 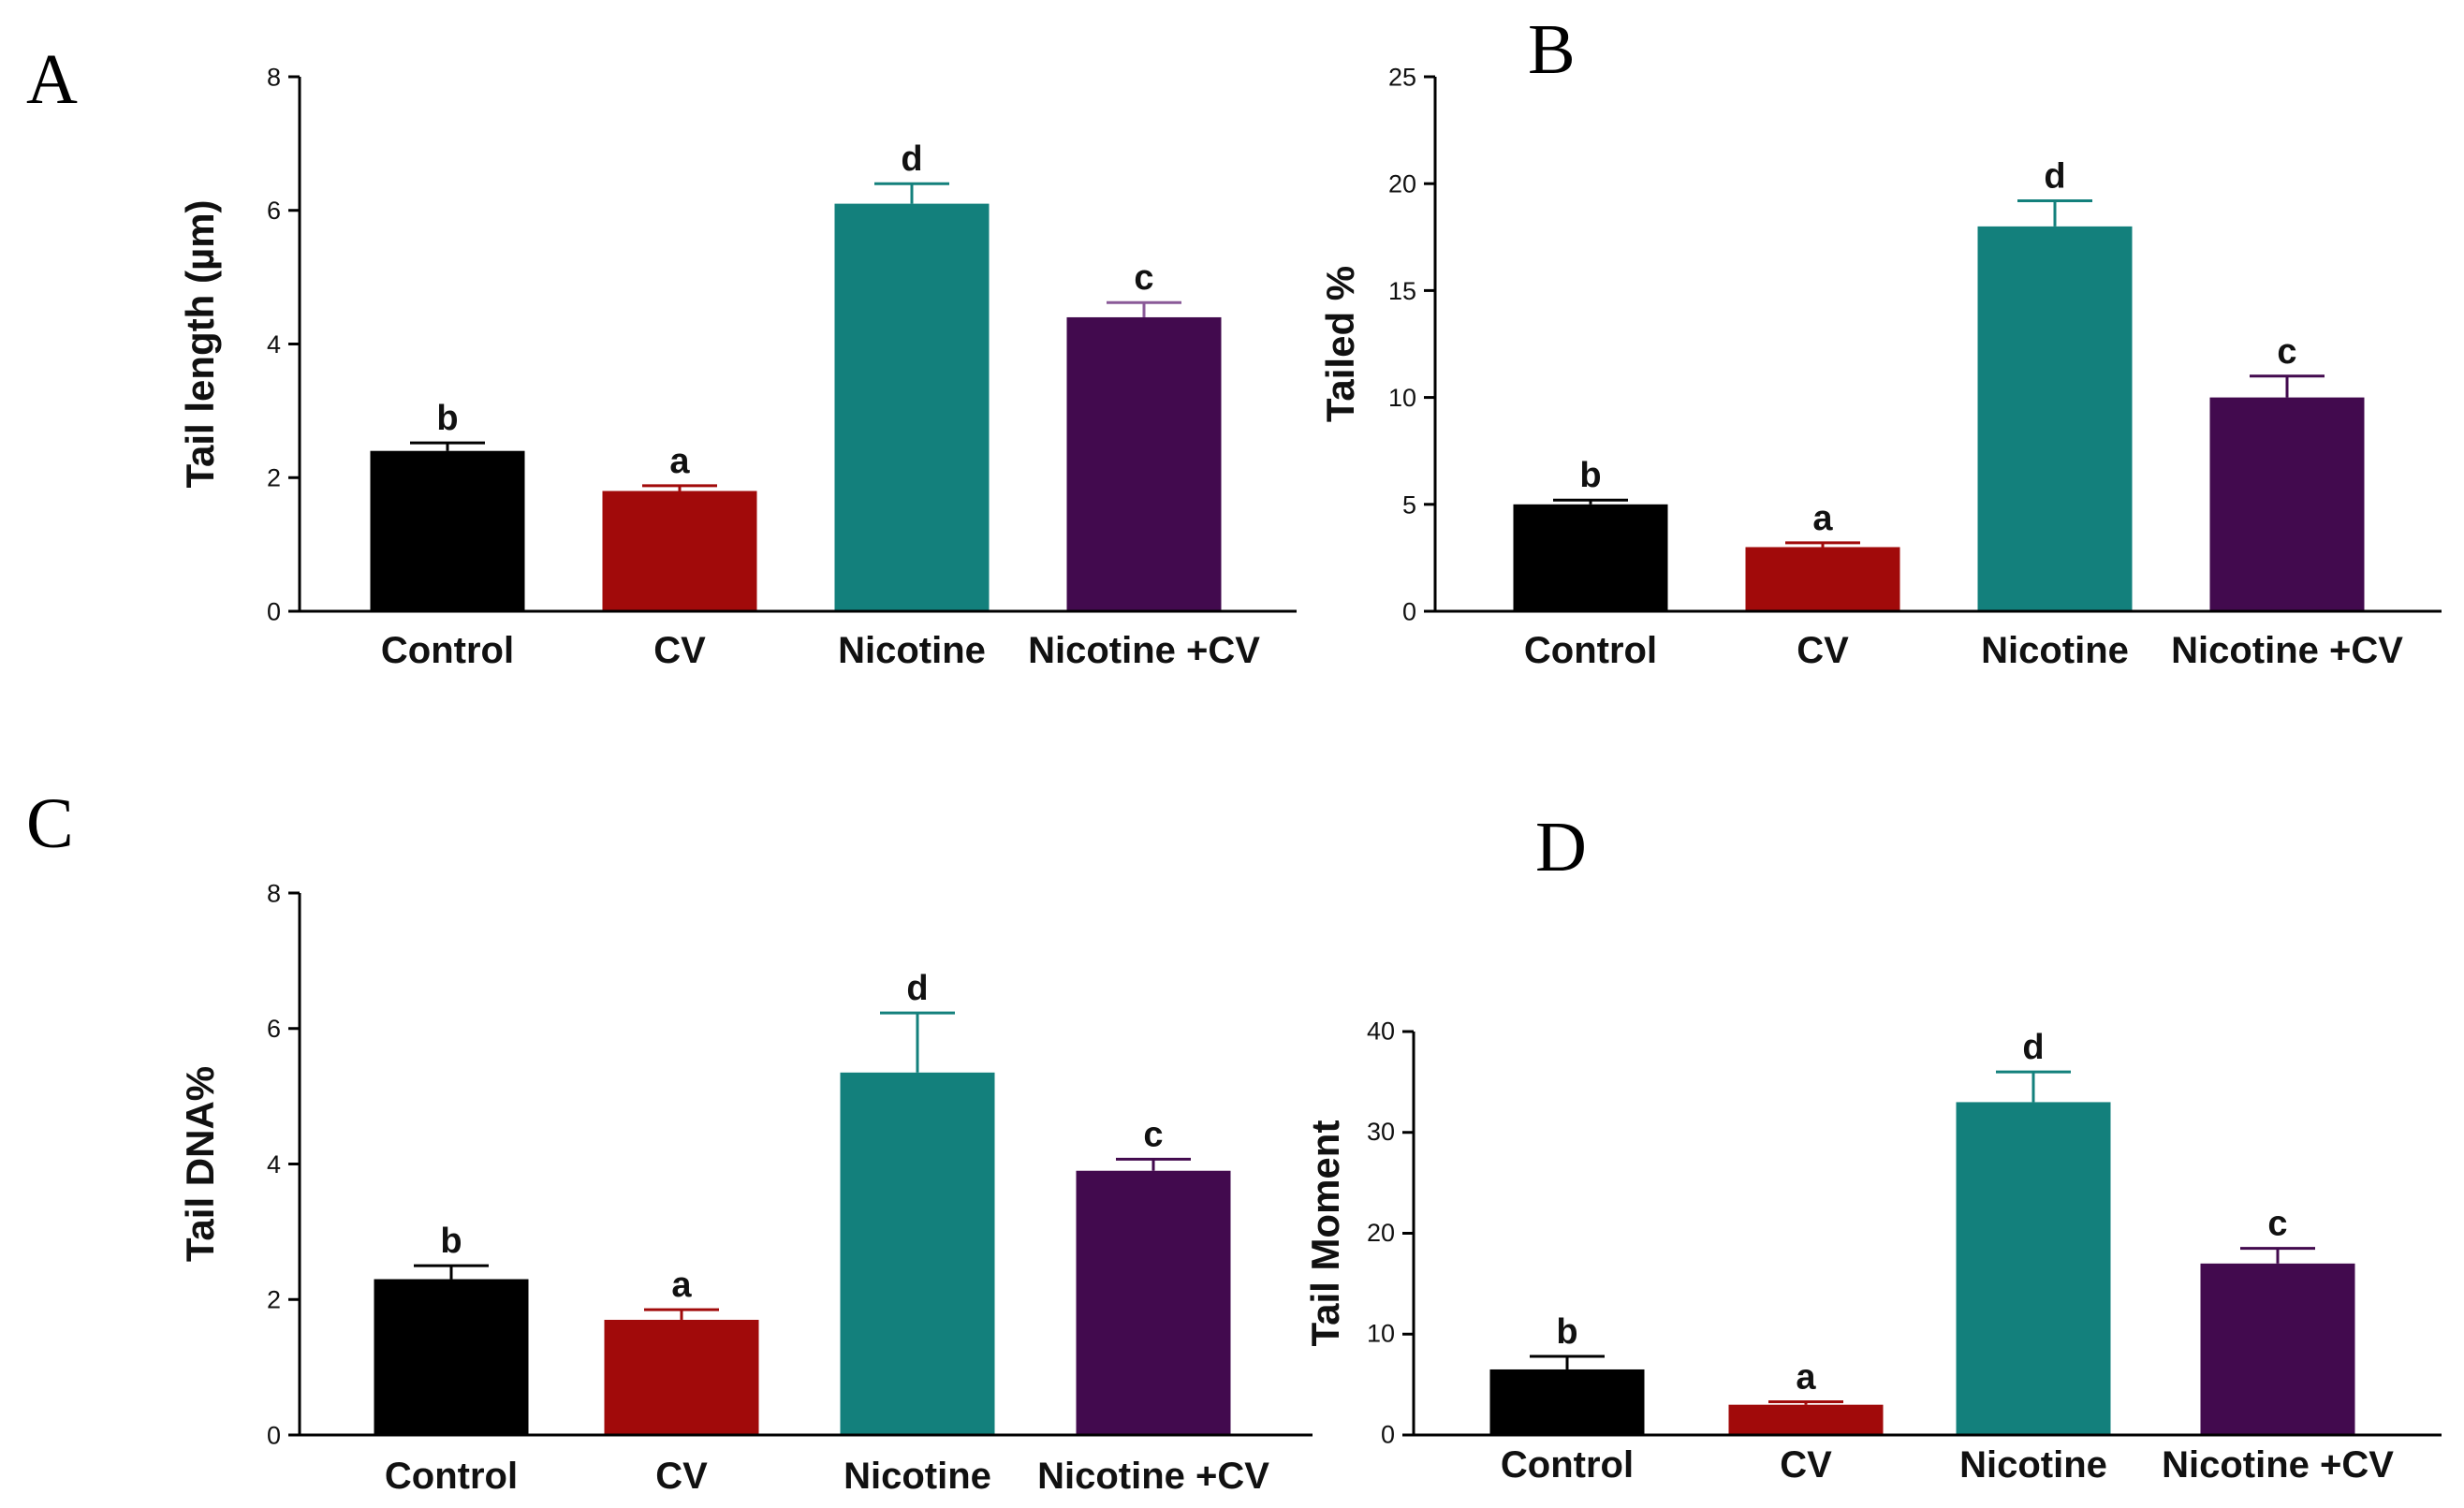 What do you see at coordinates (52, 79) in the screenshot?
I see `panel-letter: A` at bounding box center [52, 79].